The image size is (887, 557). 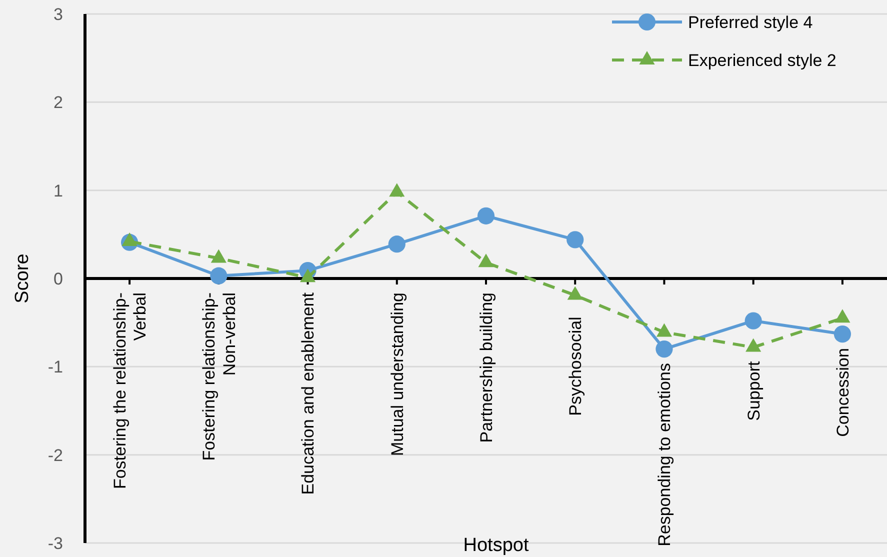 I want to click on y-tick-label: 0, so click(x=58, y=278).